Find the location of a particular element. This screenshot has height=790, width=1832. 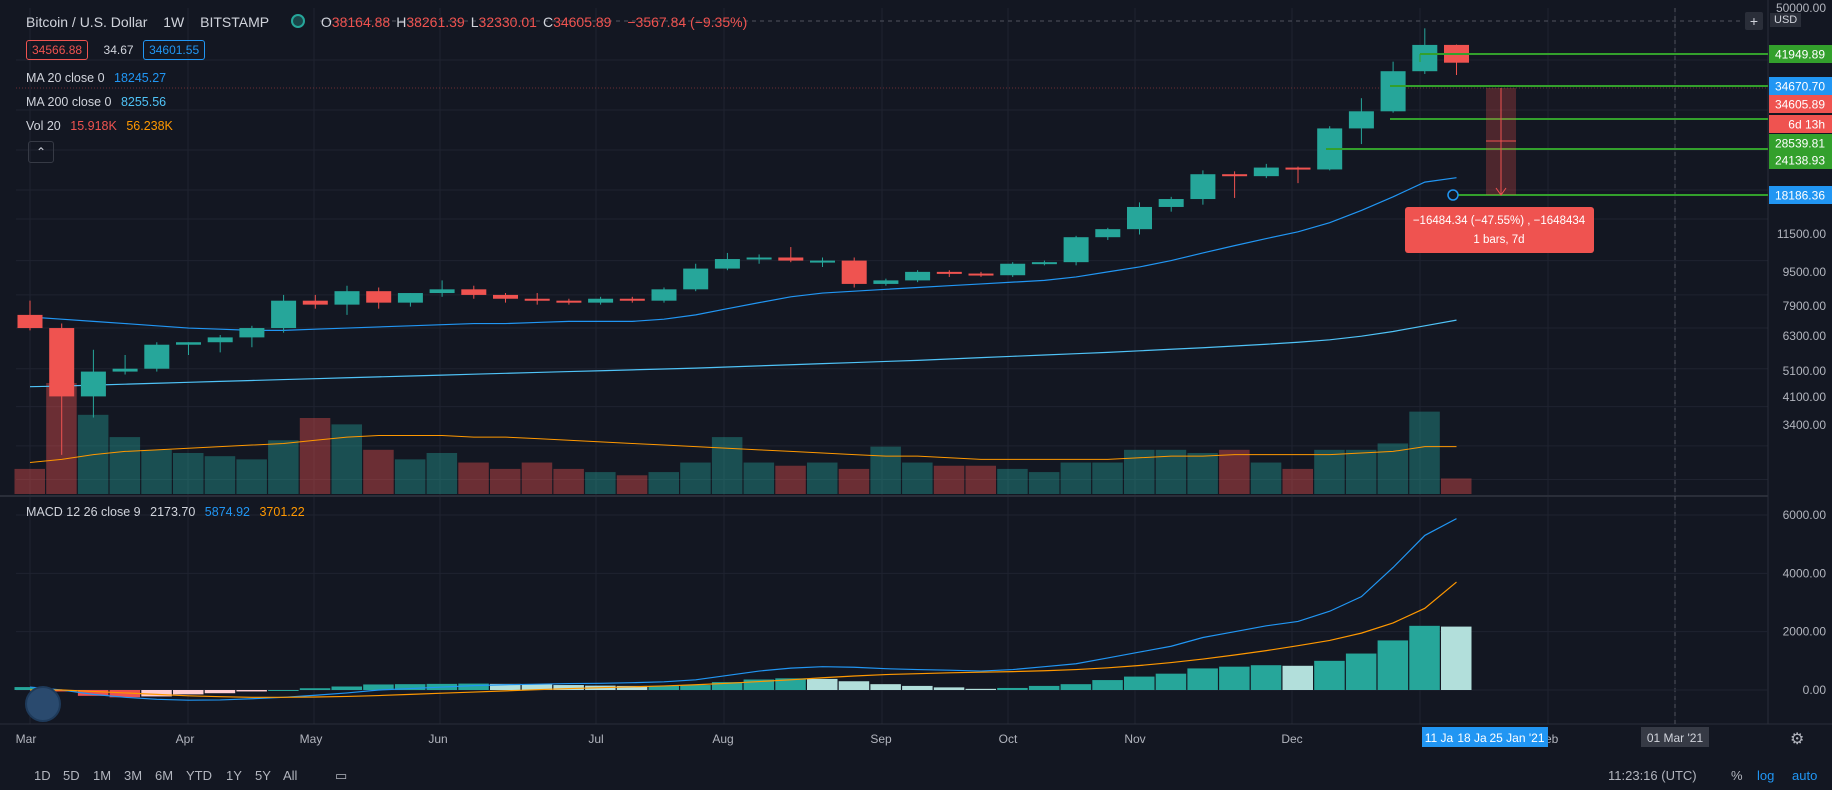

date-range-highlight is located at coordinates (1485, 737).